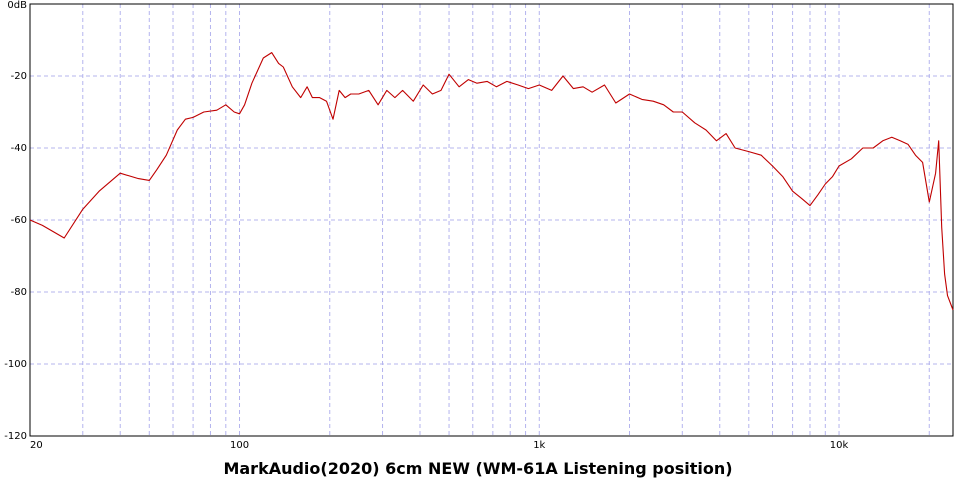 The width and height of the screenshot is (957, 485). Describe the element at coordinates (239, 445) in the screenshot. I see `x-tick-label: 100` at that location.